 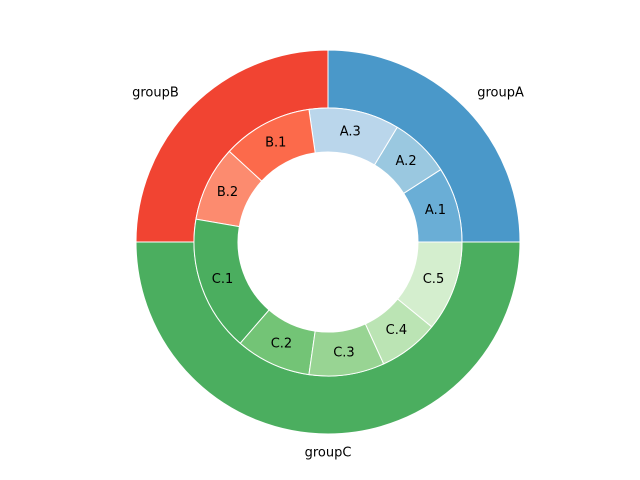 What do you see at coordinates (433, 279) in the screenshot?
I see `inner-label-c-5: C.5` at bounding box center [433, 279].